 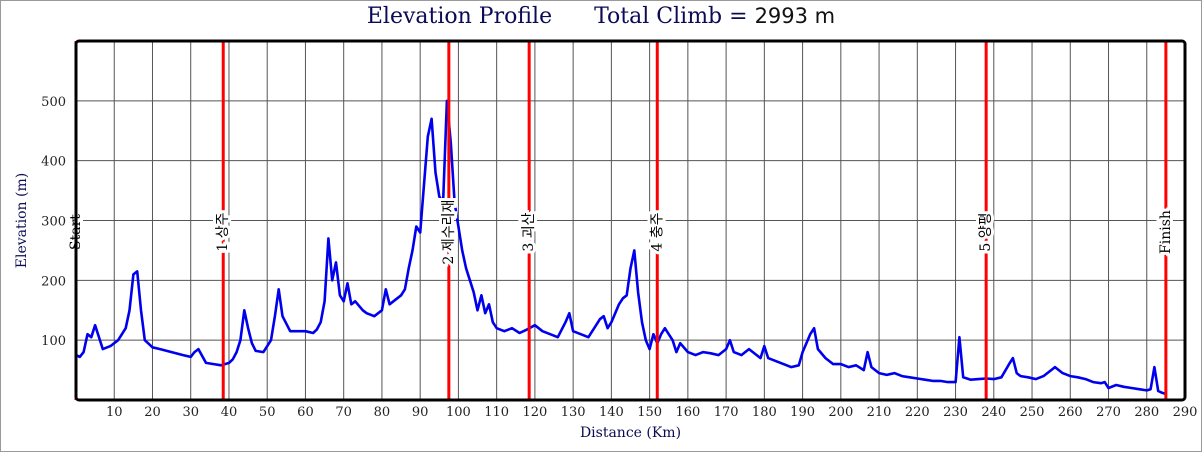 I want to click on marker-4: 4 충주, so click(x=657, y=220).